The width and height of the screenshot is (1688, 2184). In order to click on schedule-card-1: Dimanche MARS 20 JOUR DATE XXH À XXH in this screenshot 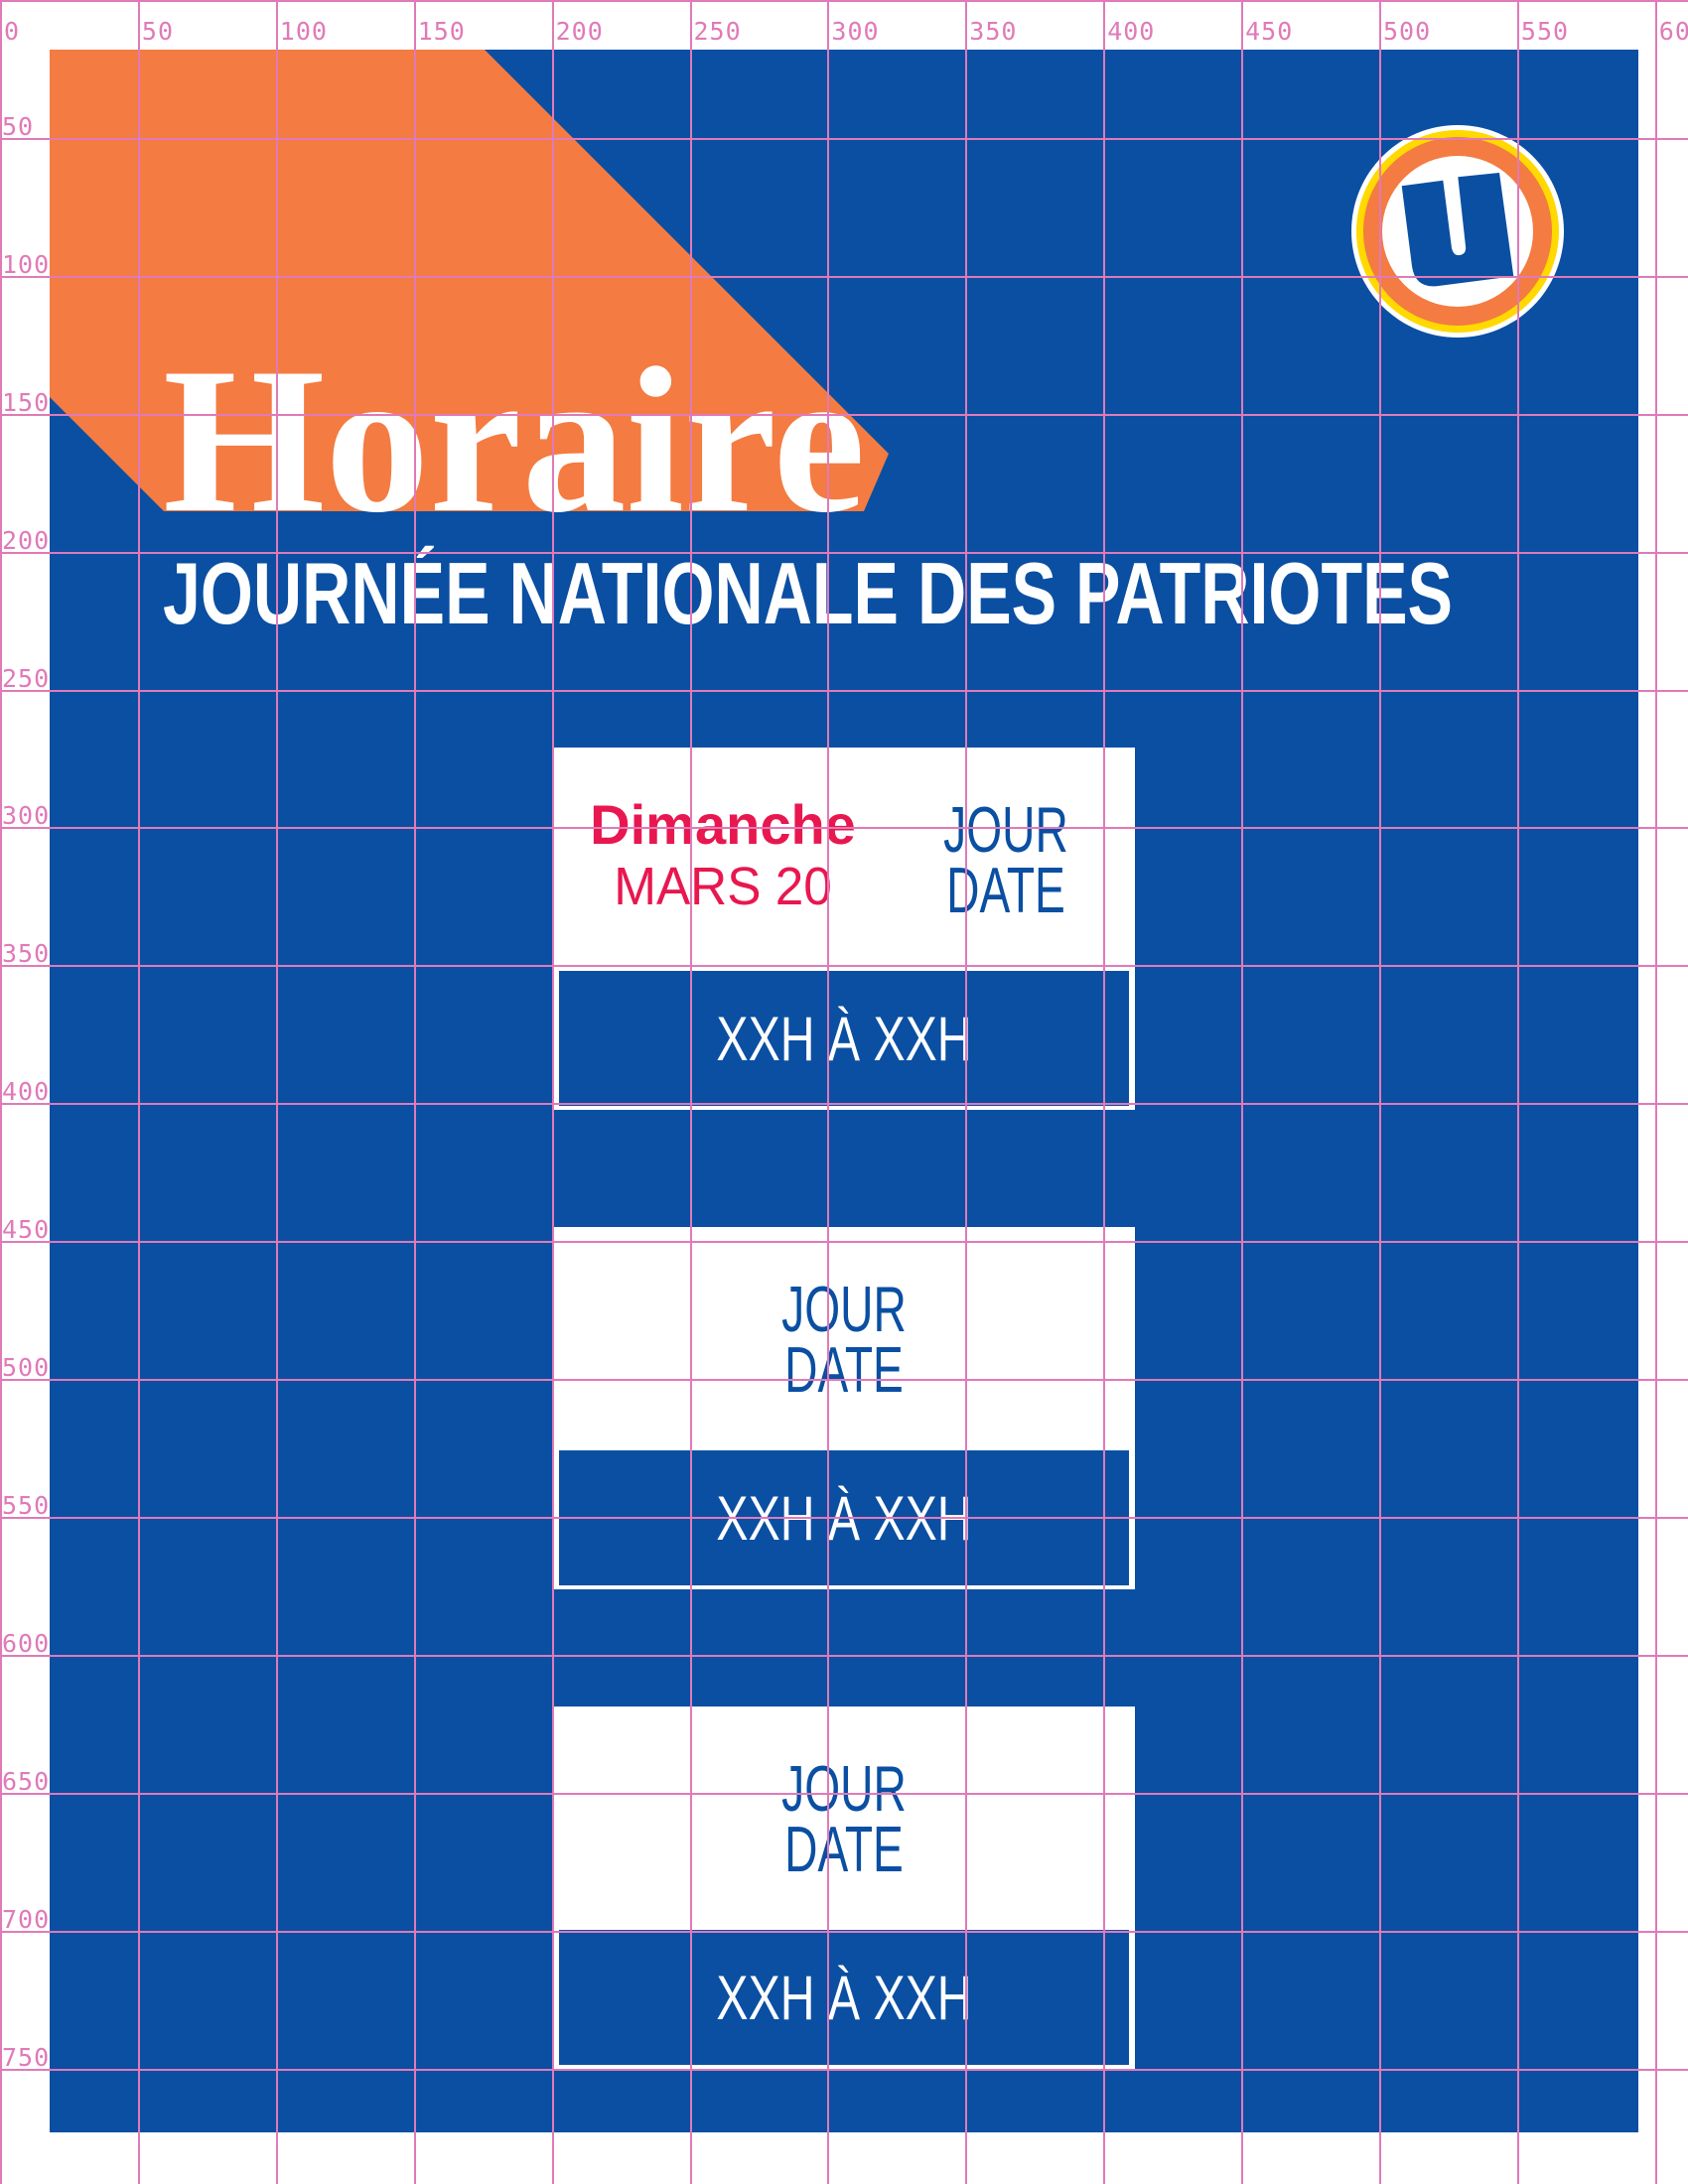, I will do `click(844, 929)`.